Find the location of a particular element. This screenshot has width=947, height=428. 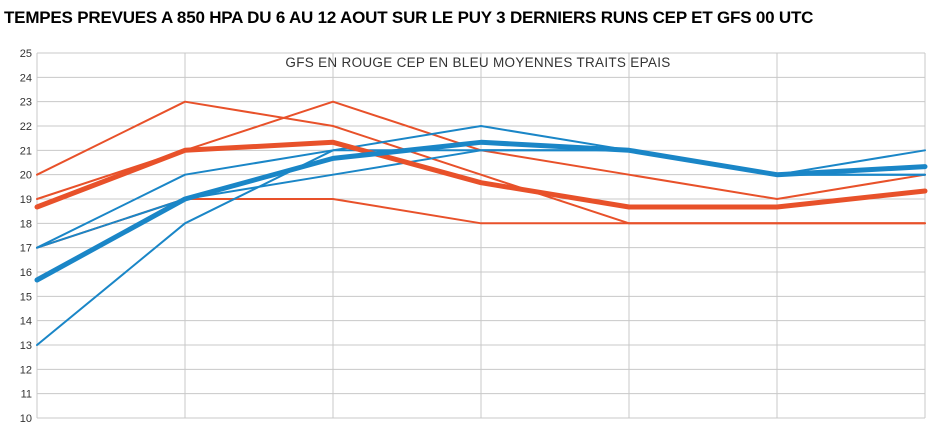

y-axis-ticks: 10 11 12 13 14 15 16 17 18 19 20 21 22 23 24 25 is located at coordinates (26, 236).